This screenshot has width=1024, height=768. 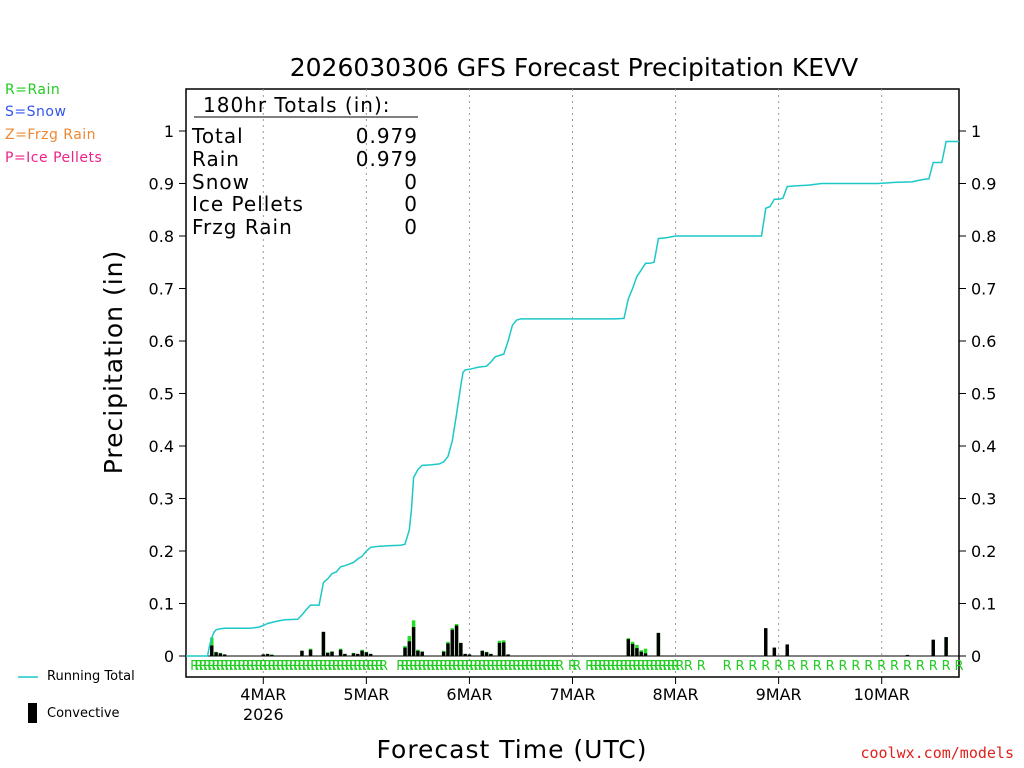 What do you see at coordinates (32, 713) in the screenshot?
I see `convective-legend-swatch` at bounding box center [32, 713].